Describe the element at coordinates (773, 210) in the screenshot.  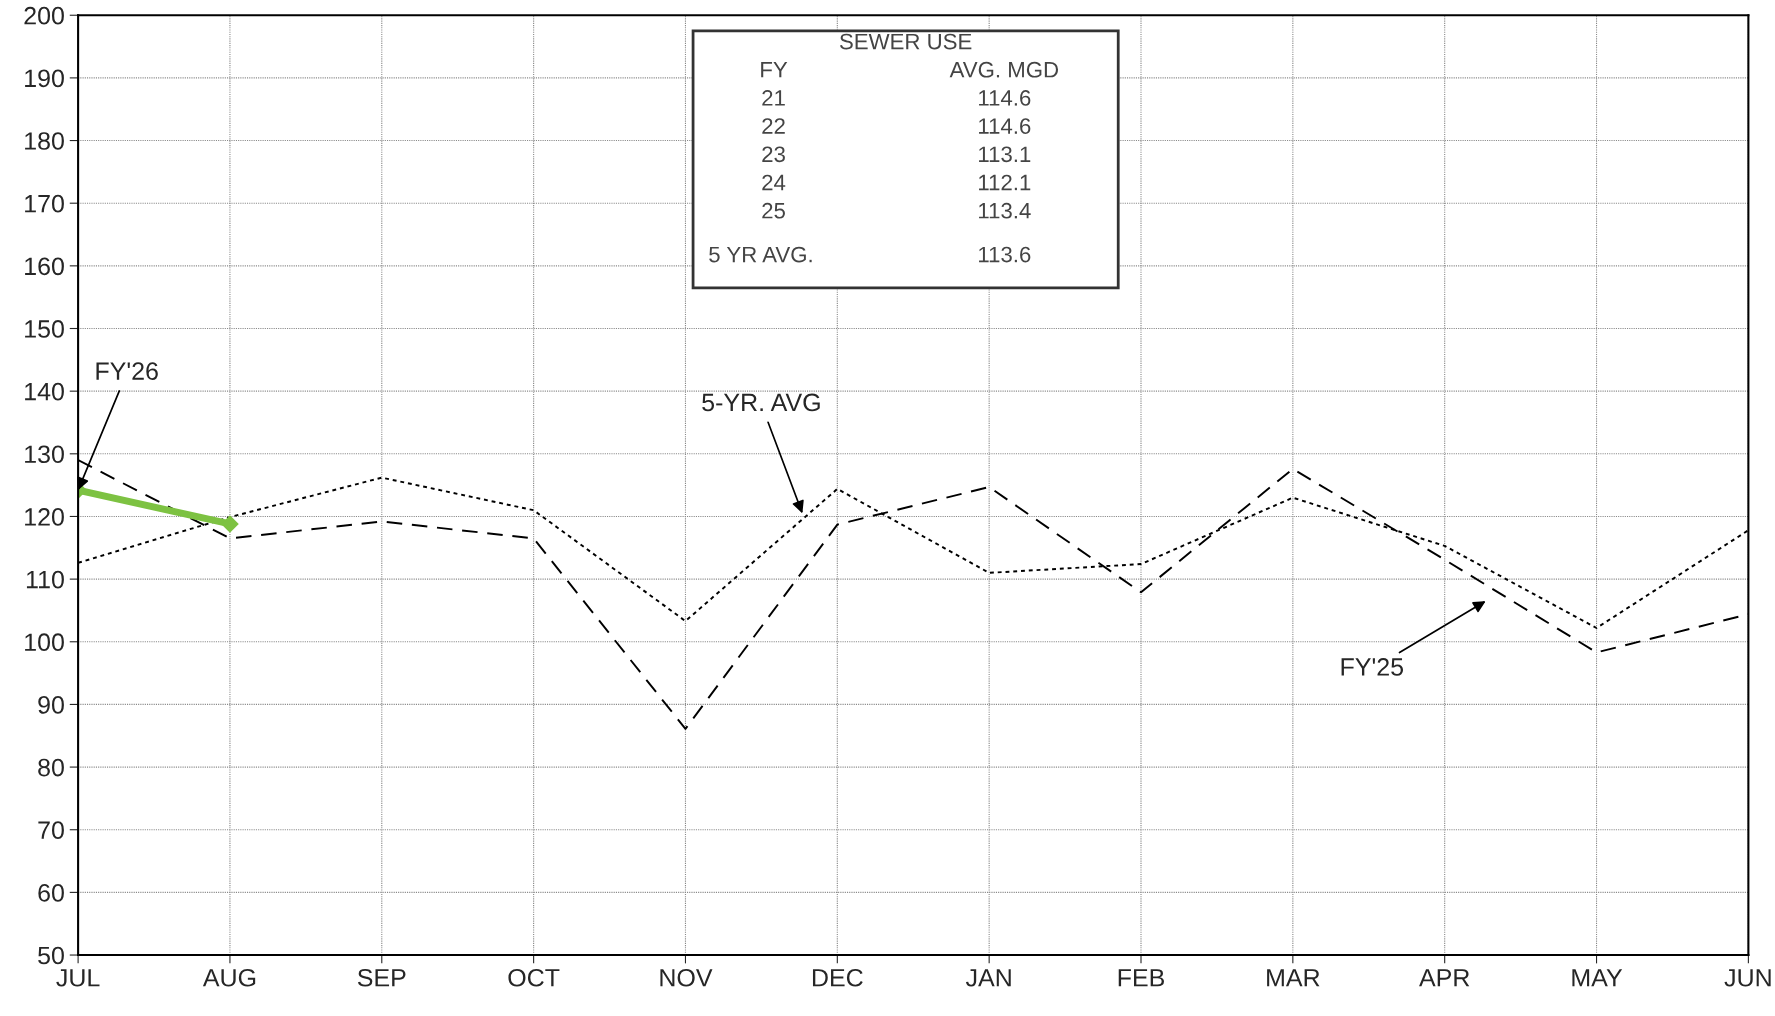
I see `annotation: 25` at that location.